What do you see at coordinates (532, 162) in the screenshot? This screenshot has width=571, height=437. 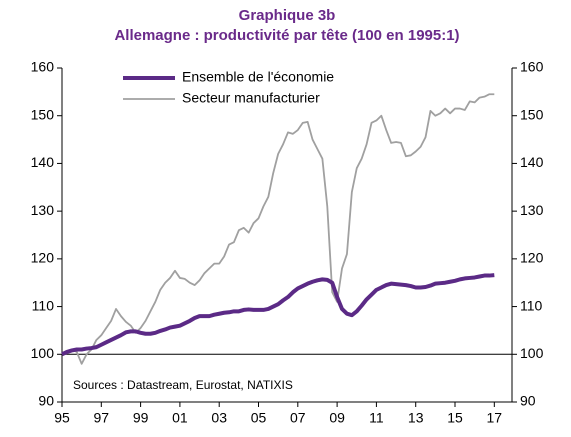 I see `y2-tick-label: 140` at bounding box center [532, 162].